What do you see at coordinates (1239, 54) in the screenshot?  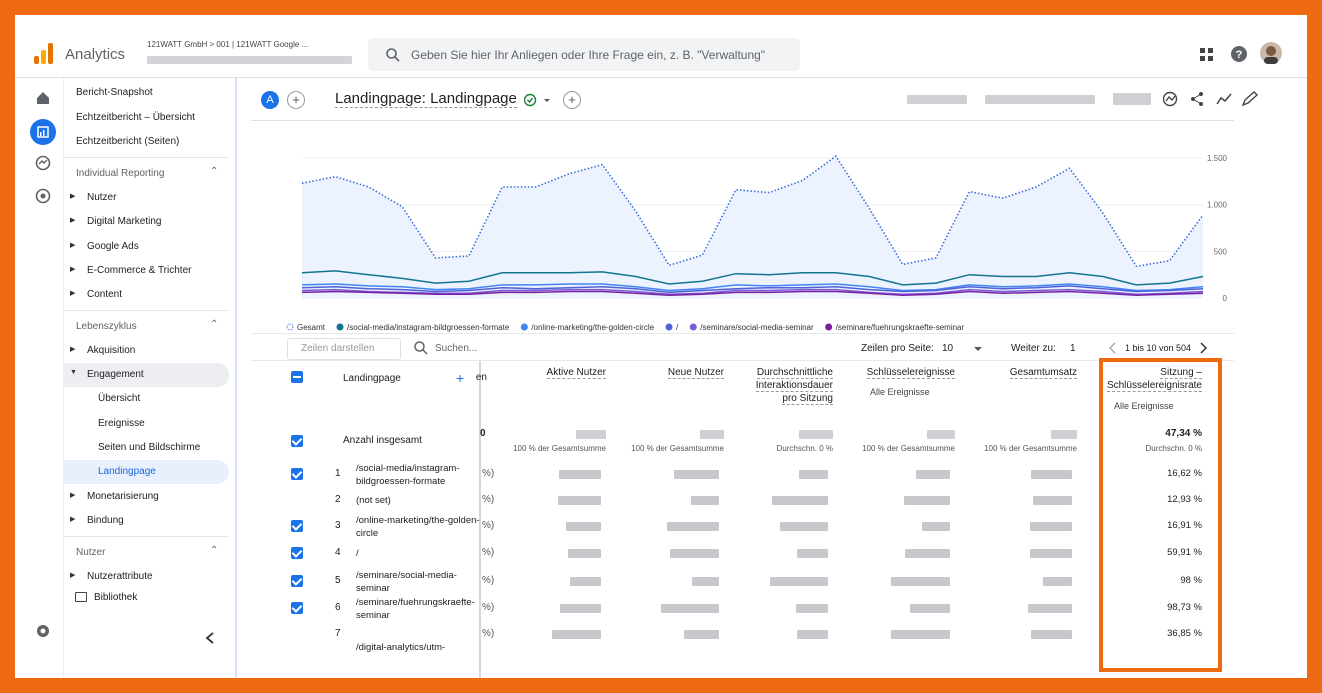 I see `help-icon: ?` at bounding box center [1239, 54].